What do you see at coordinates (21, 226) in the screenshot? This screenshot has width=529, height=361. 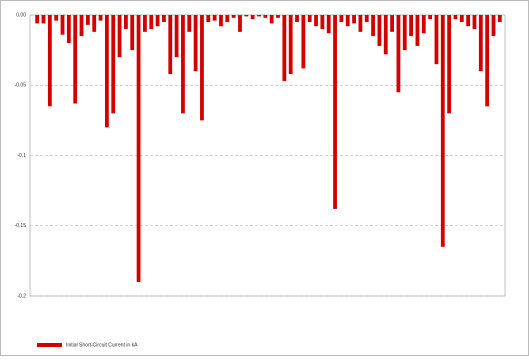 I see `y-tick-label: -0.15` at bounding box center [21, 226].